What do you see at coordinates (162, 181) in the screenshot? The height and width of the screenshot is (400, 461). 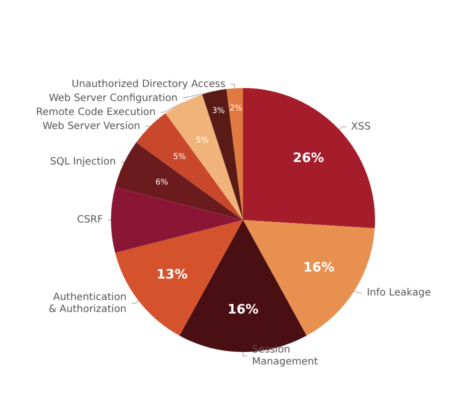 I see `data-label: 6%` at bounding box center [162, 181].